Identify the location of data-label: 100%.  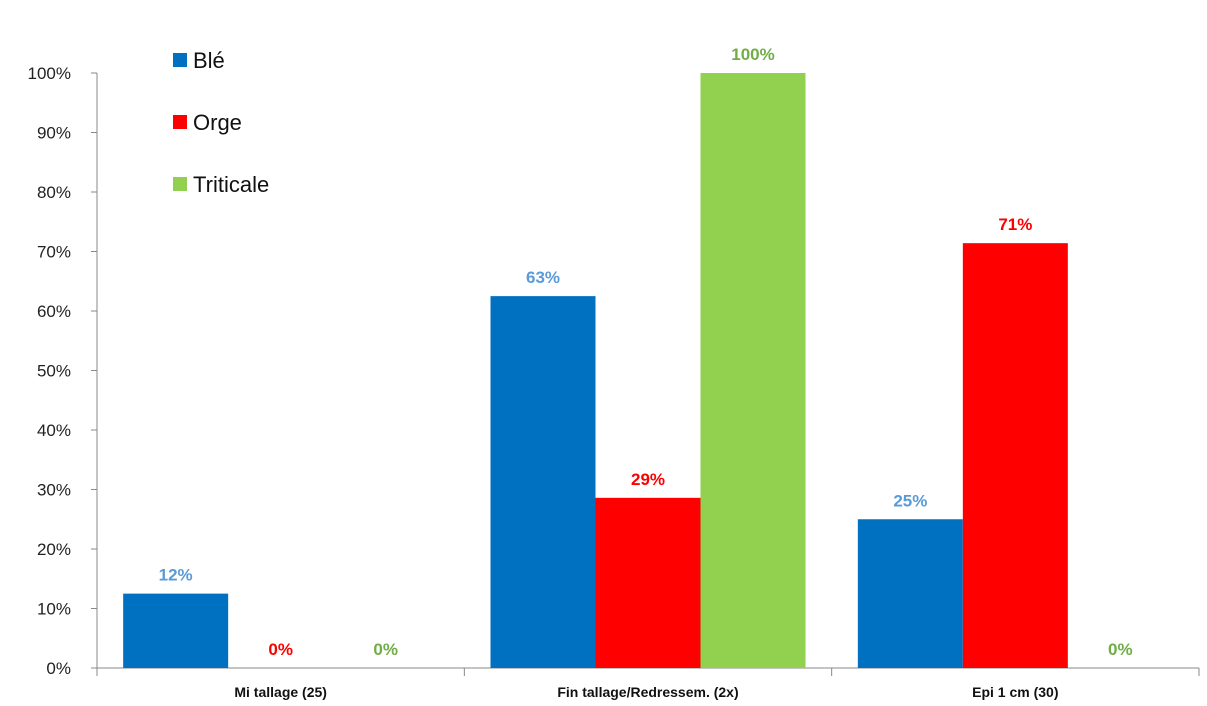
(752, 54).